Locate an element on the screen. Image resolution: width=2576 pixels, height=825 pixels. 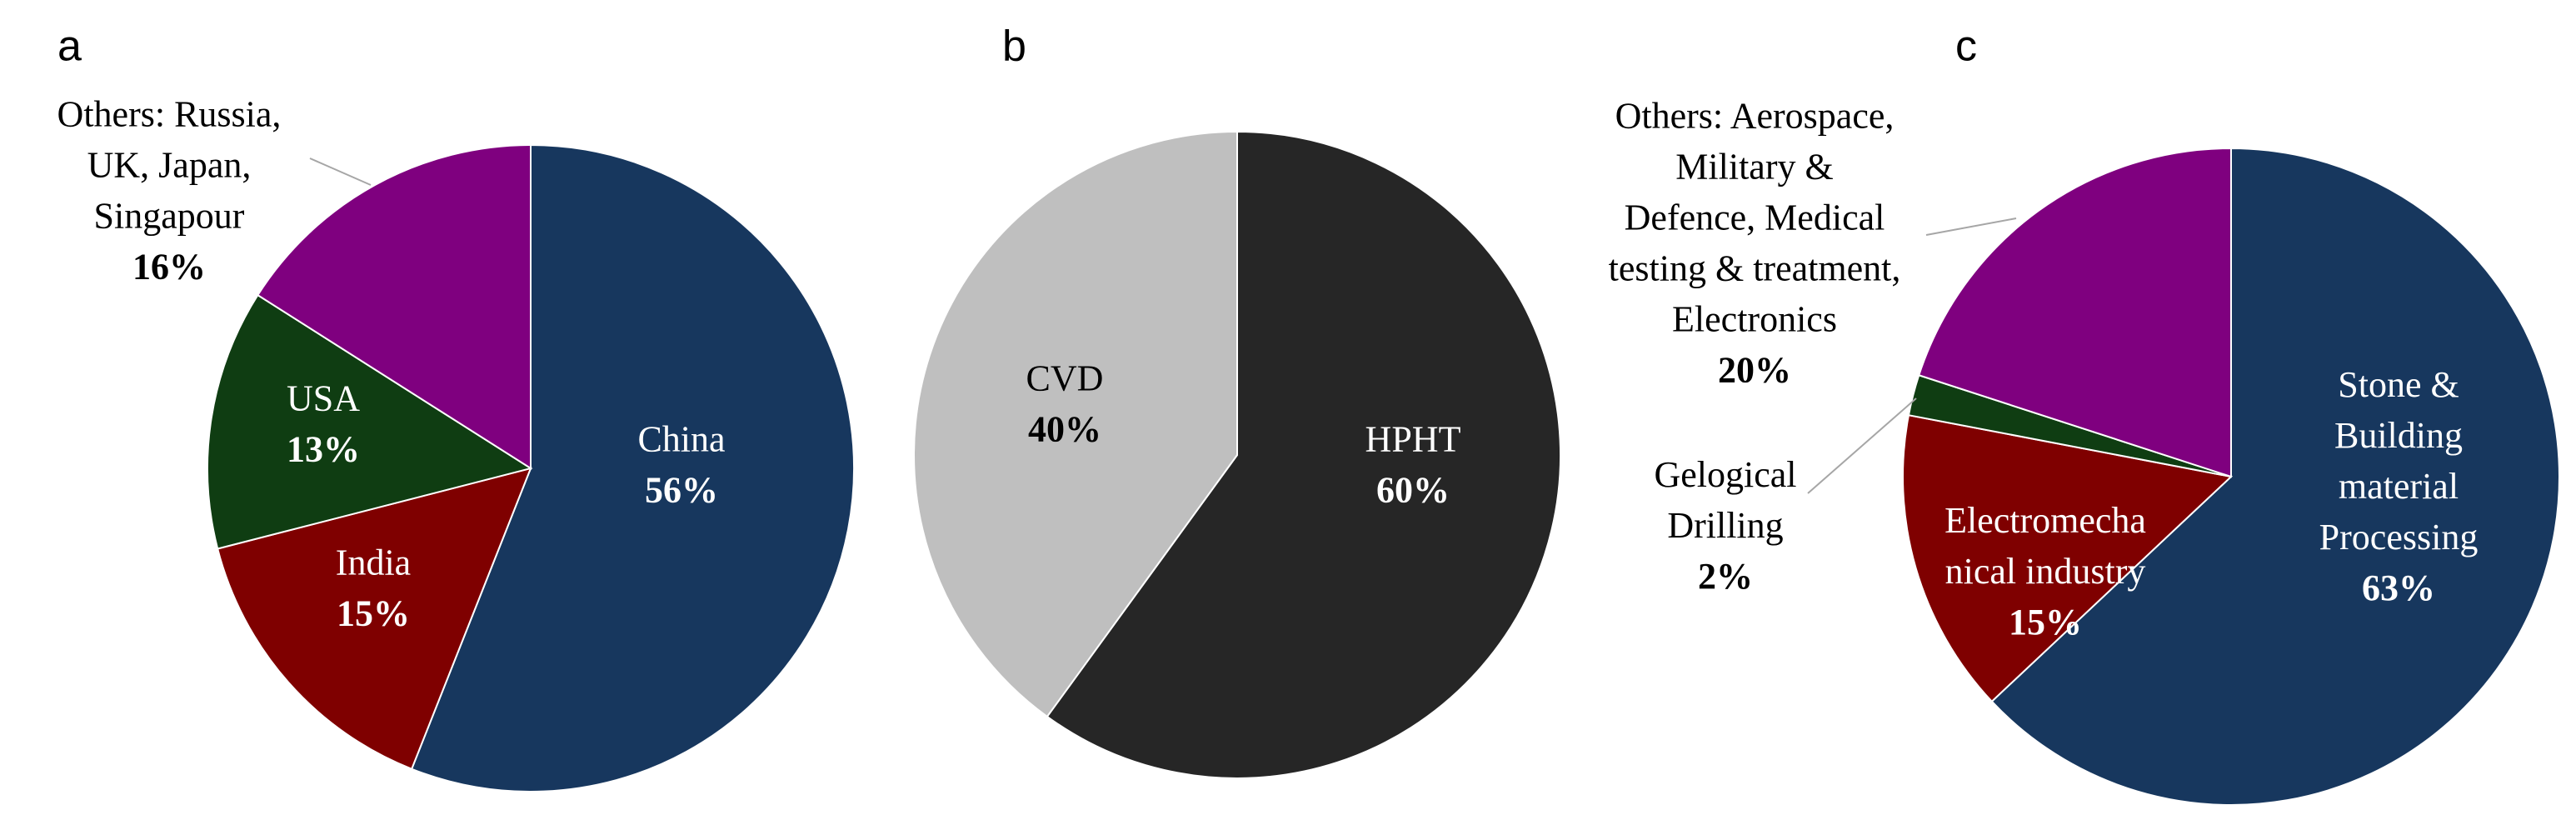
slice-label: Electromecha nical industry is located at coordinates (2045, 546).